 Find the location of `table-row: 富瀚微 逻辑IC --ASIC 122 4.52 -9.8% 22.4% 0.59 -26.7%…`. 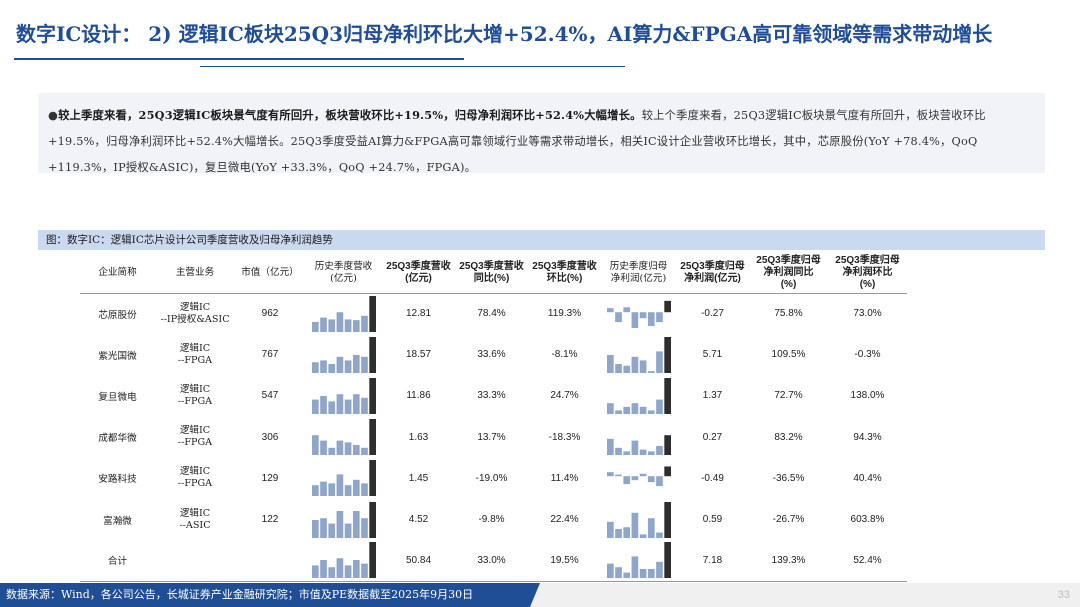

table-row: 富瀚微 逻辑IC --ASIC 122 4.52 -9.8% 22.4% 0.59 -26.7%… is located at coordinates (493, 519).